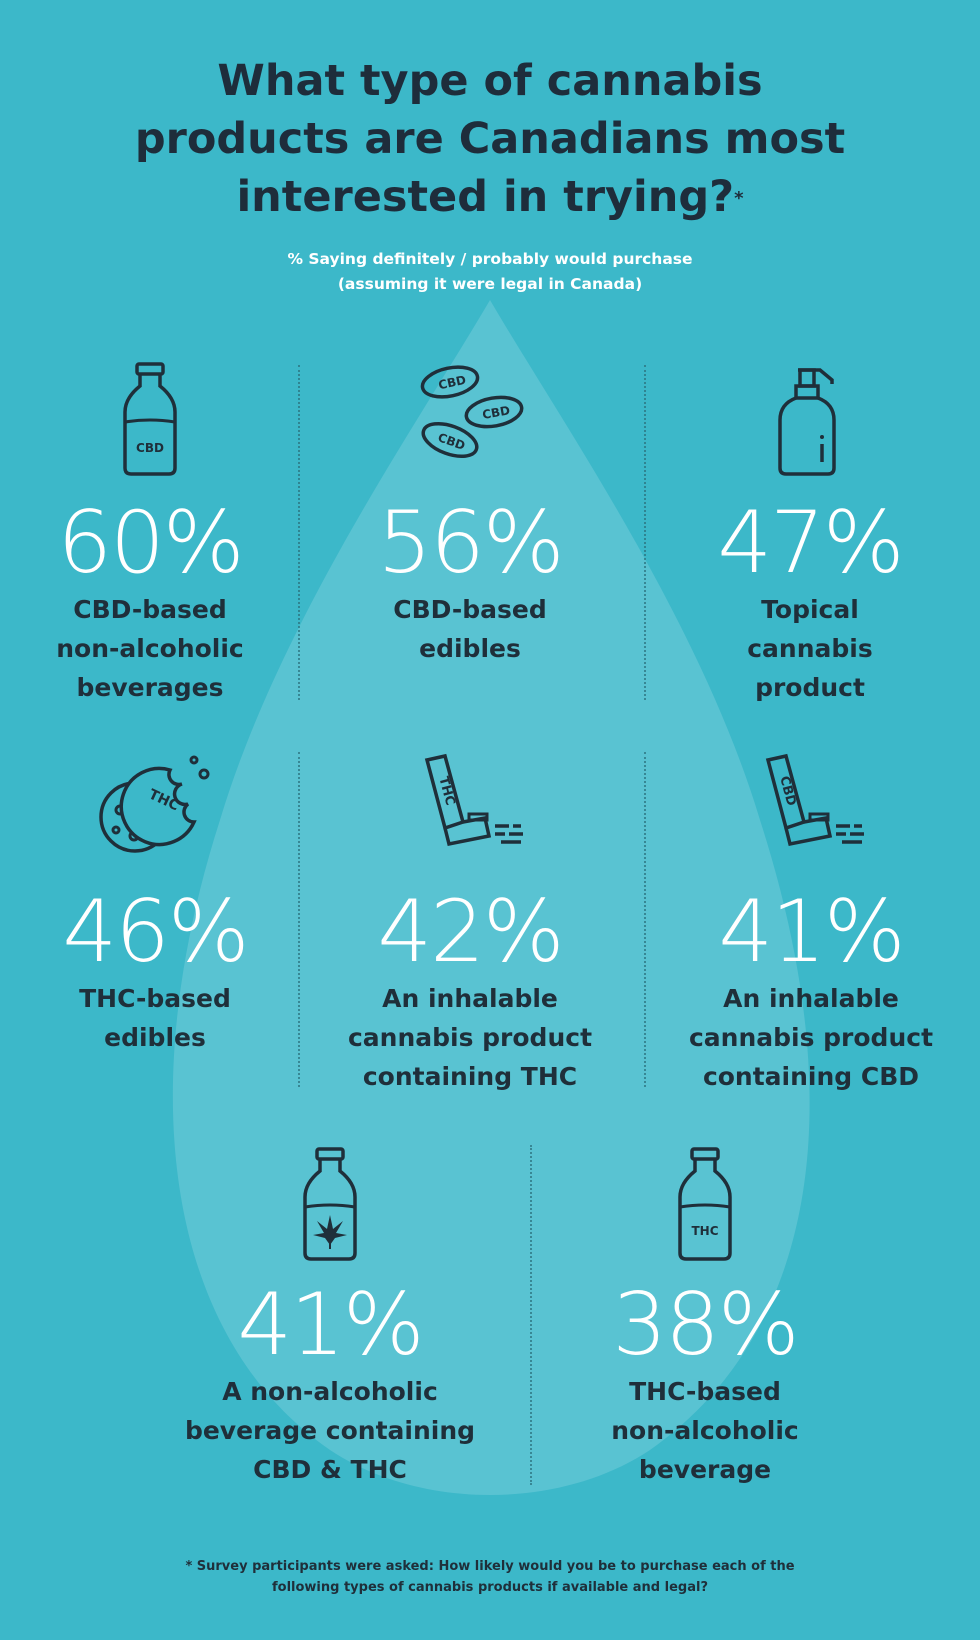 This screenshot has height=1640, width=980. What do you see at coordinates (330, 1204) in the screenshot?
I see `cannabis-leaf-bottle-icon` at bounding box center [330, 1204].